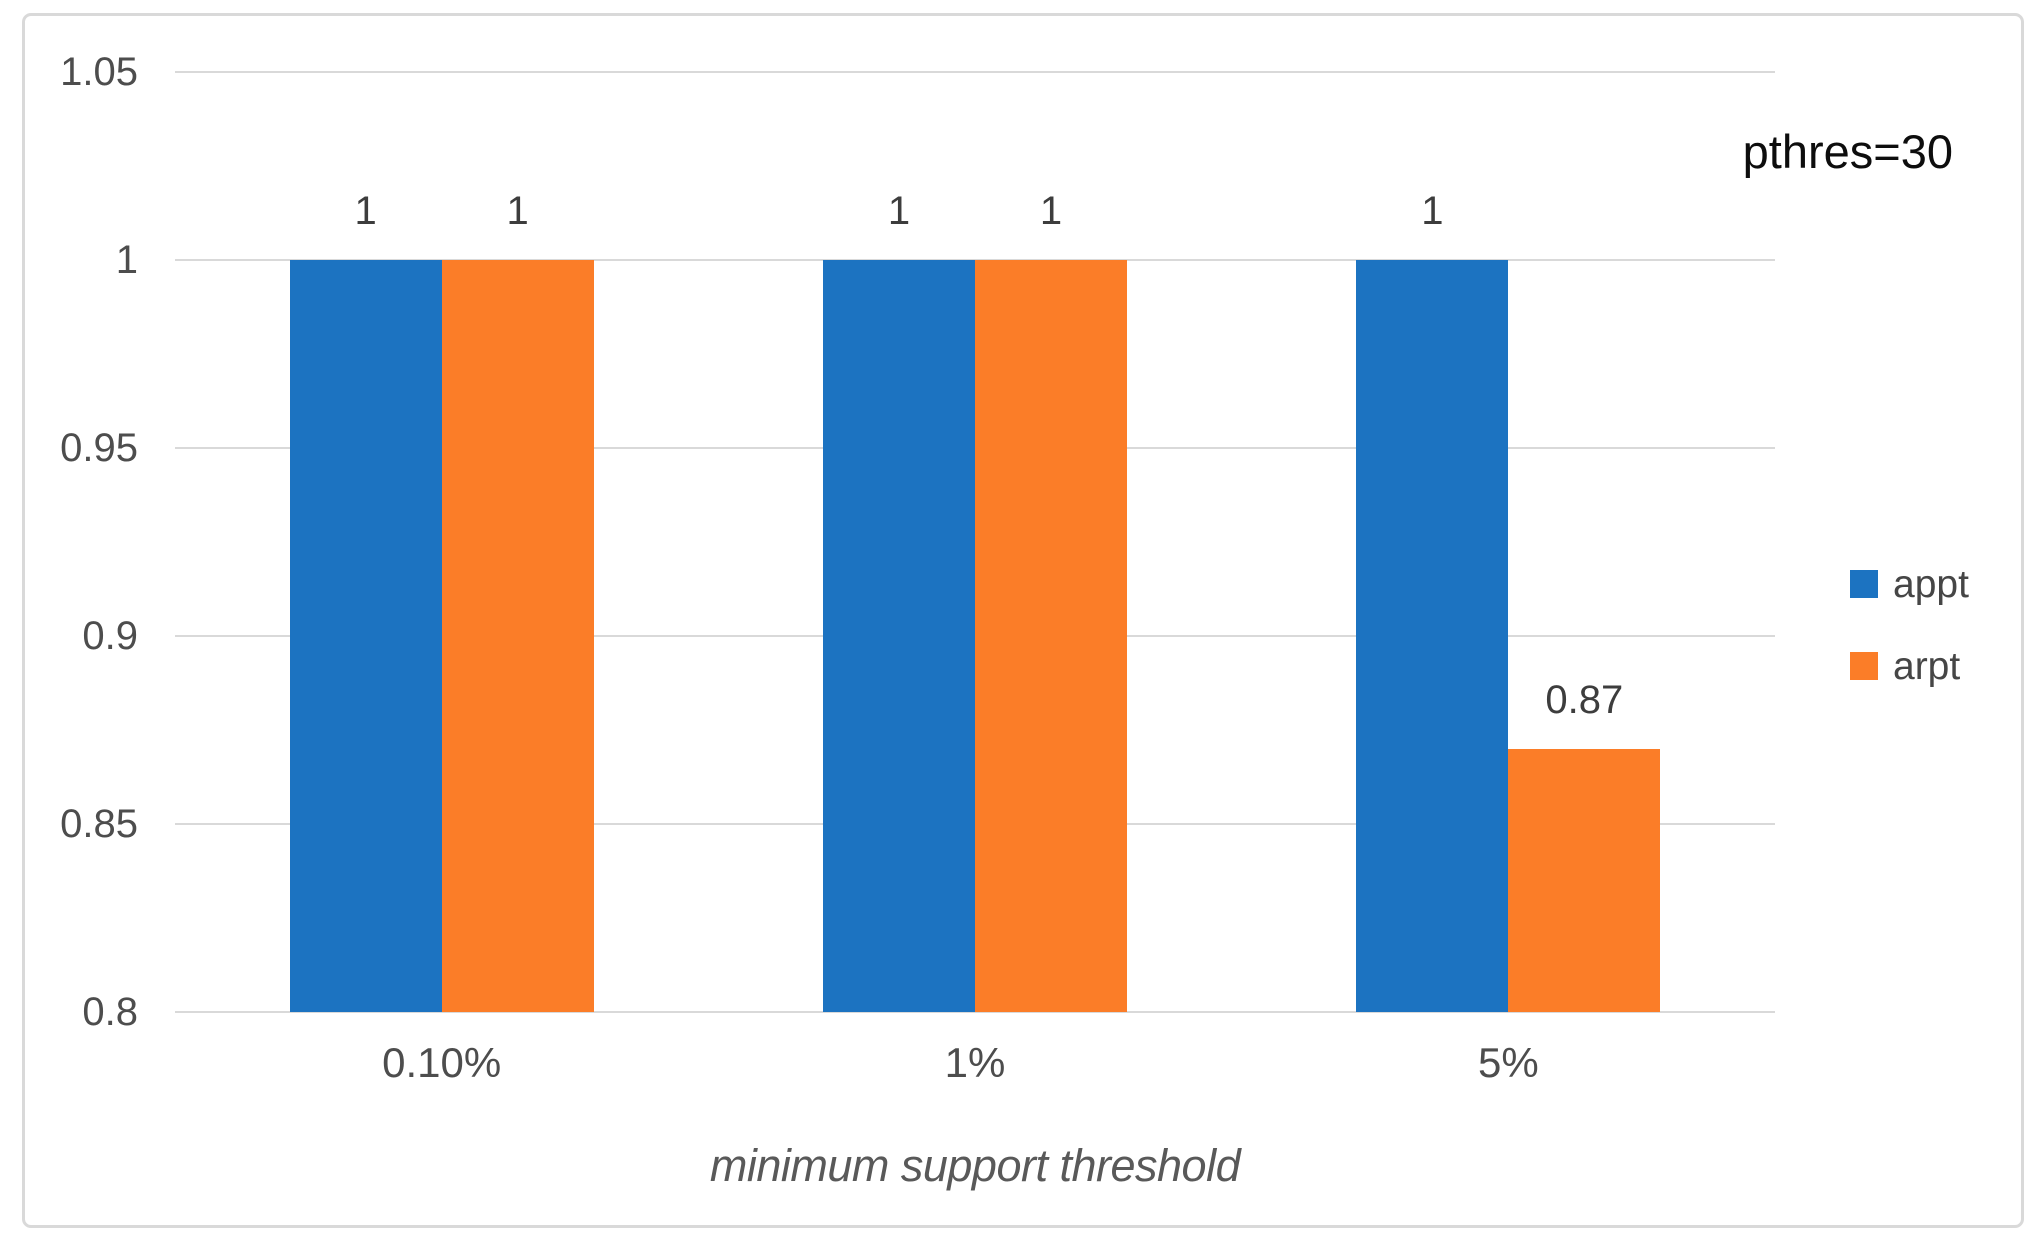  What do you see at coordinates (1864, 666) in the screenshot?
I see `legend-swatch-arpt` at bounding box center [1864, 666].